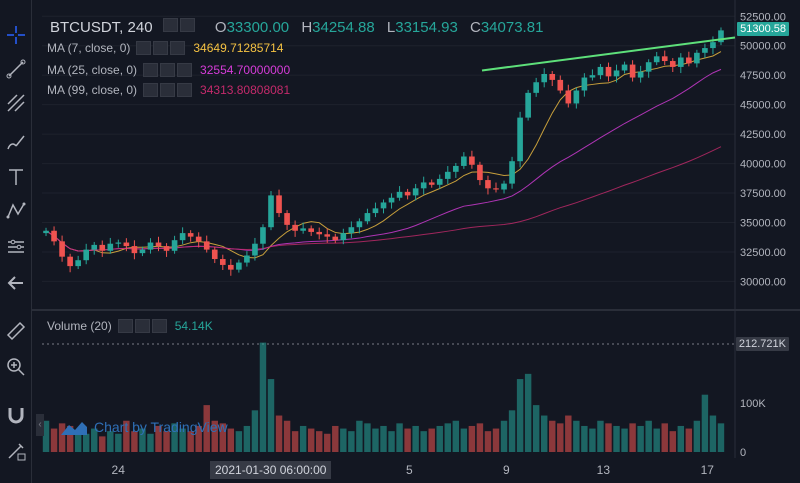  I want to click on lock-draw-icon, so click(15, 450).